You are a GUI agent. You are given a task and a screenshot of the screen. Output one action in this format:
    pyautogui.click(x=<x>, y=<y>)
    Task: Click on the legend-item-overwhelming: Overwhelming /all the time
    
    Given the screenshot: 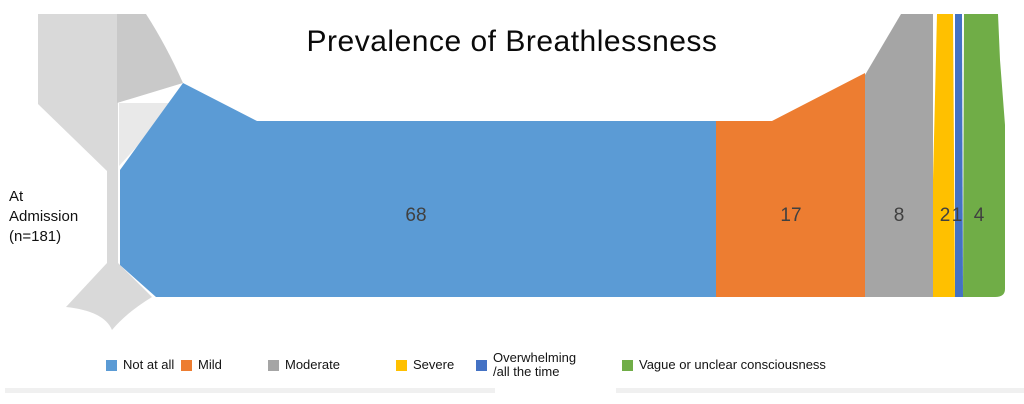 What is the action you would take?
    pyautogui.click(x=526, y=365)
    